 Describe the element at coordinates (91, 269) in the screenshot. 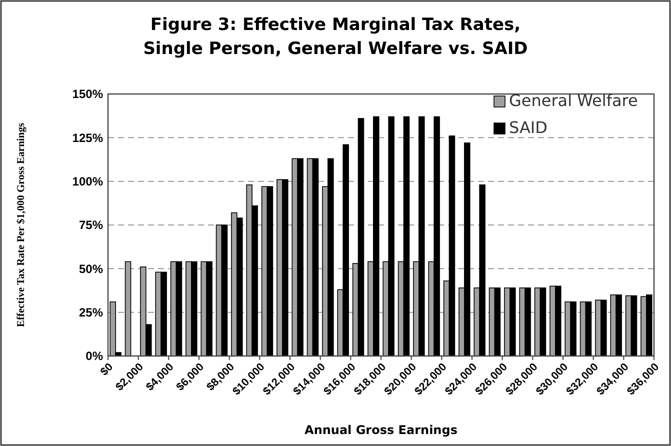

I see `y-tick-label: 50%` at that location.